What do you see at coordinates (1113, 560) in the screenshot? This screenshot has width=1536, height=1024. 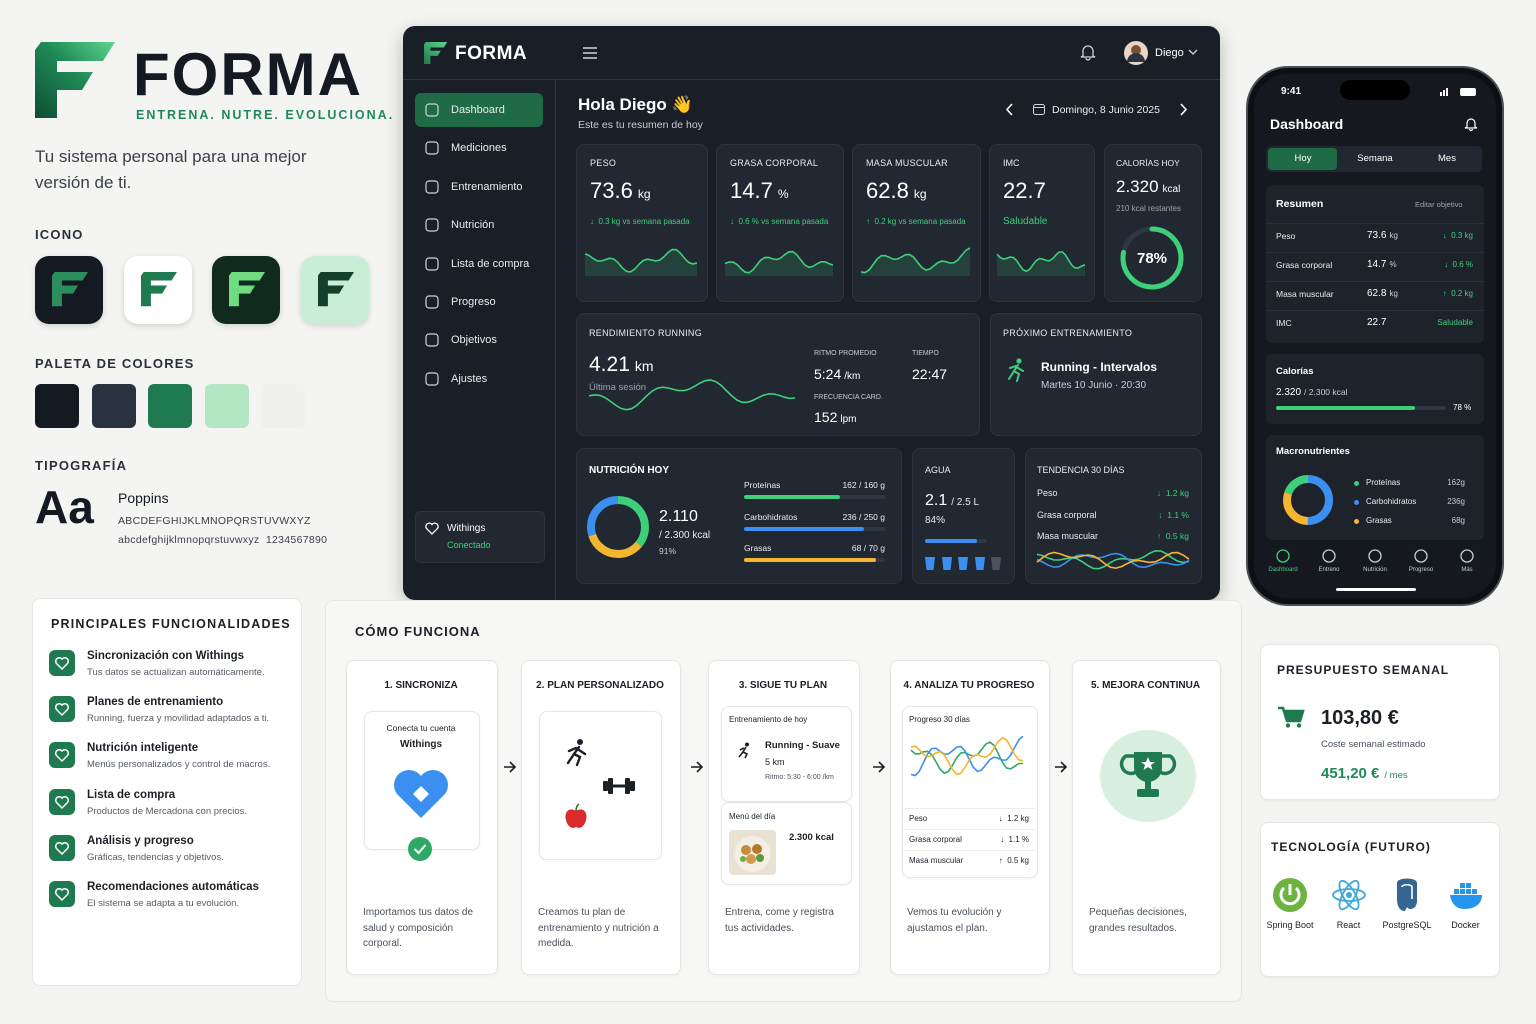 I see `trend-chart` at bounding box center [1113, 560].